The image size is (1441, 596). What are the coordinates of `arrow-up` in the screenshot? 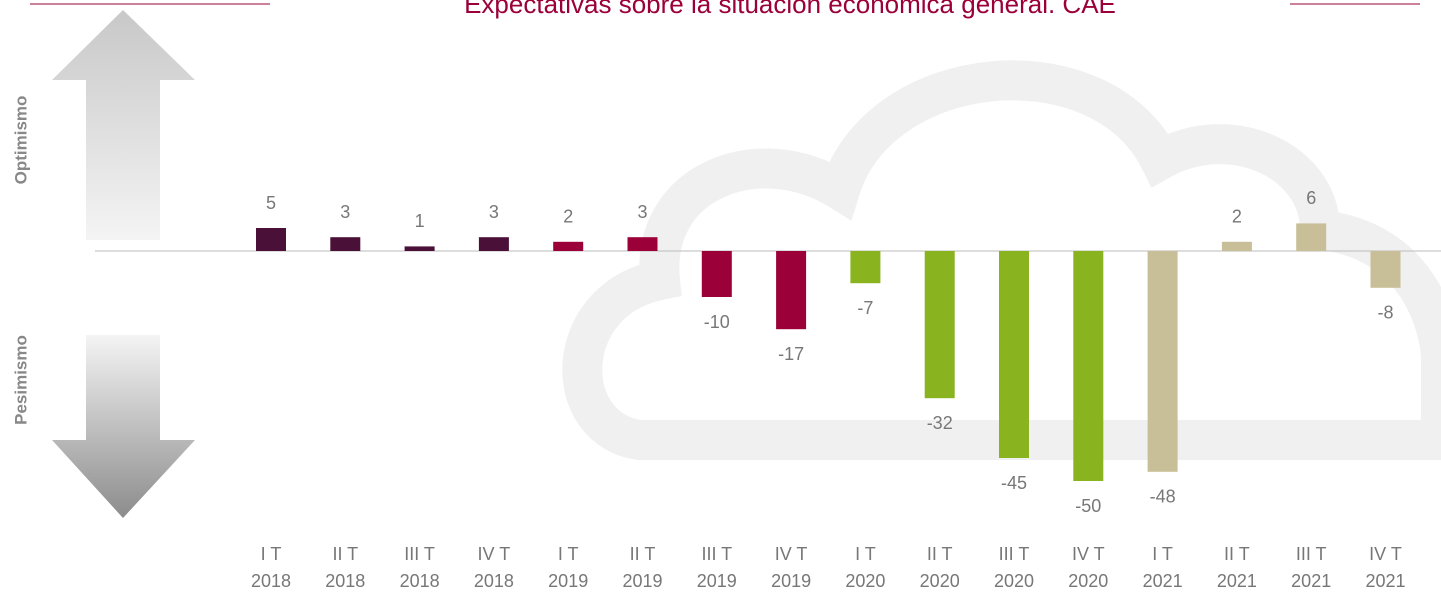 It's located at (123, 125).